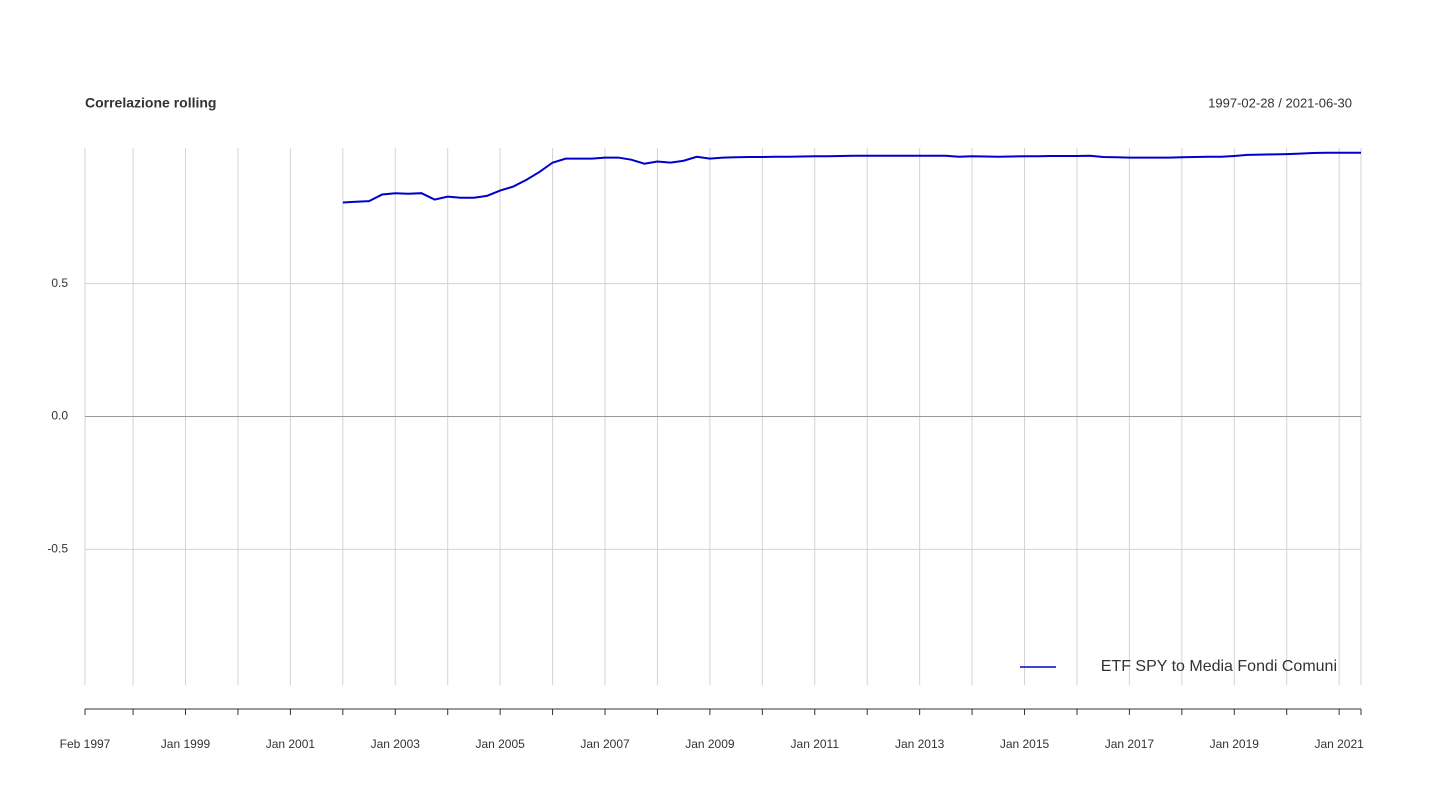  What do you see at coordinates (815, 744) in the screenshot?
I see `x-tick-label: Jan 2011` at bounding box center [815, 744].